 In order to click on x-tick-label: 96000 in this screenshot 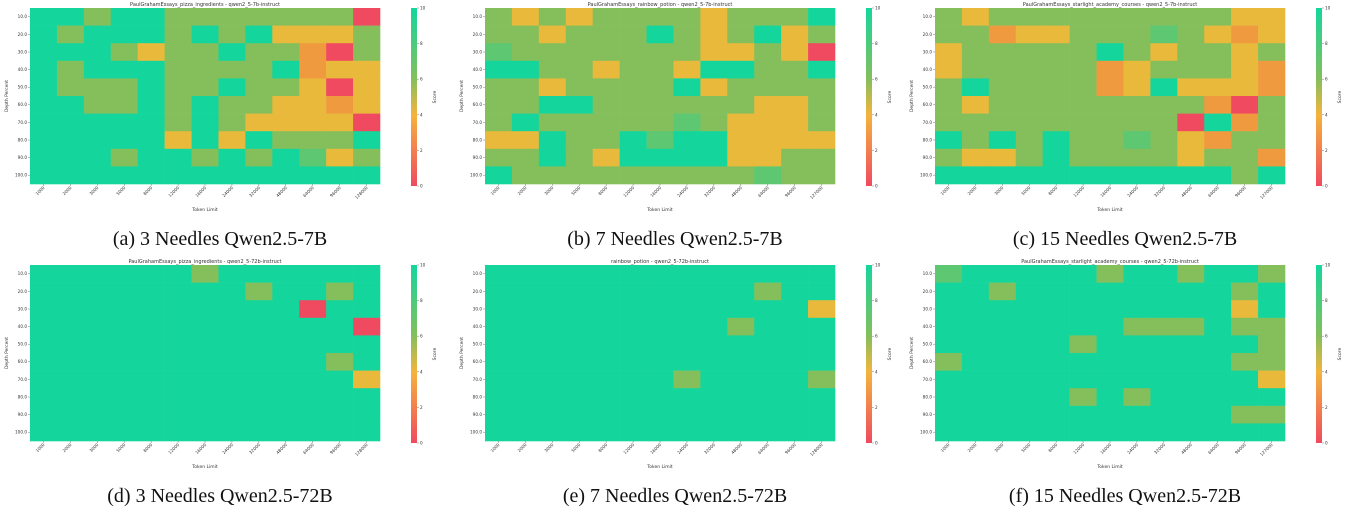, I will do `click(1240, 448)`.